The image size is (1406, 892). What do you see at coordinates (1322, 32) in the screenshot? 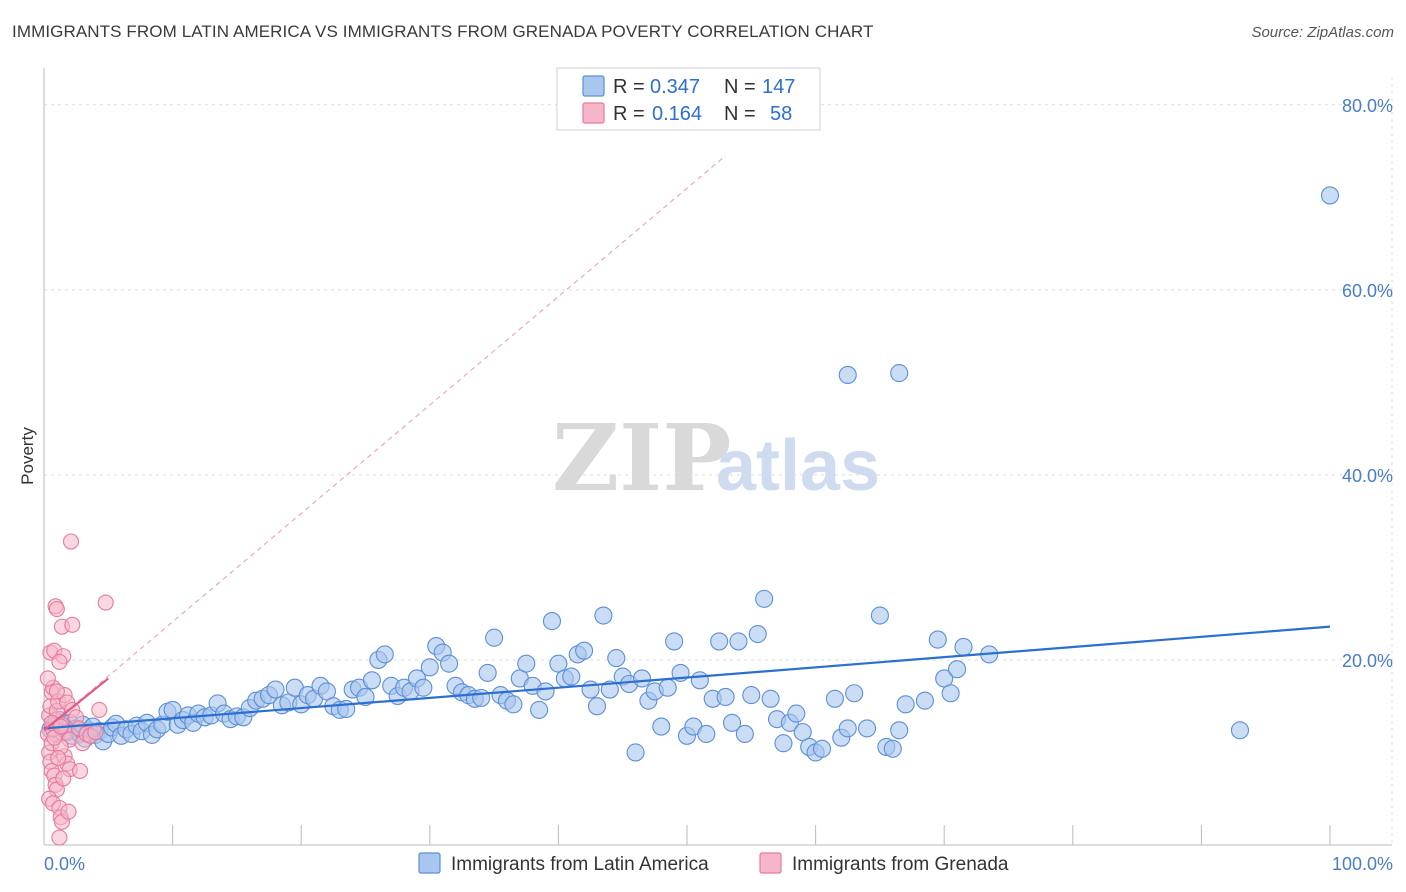
I see `source-credit: Source: ZipAtlas.com` at bounding box center [1322, 32].